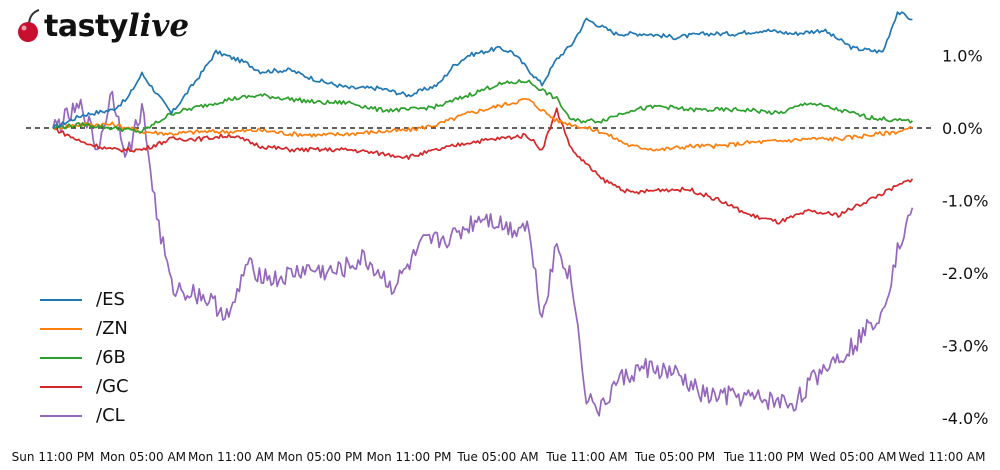  What do you see at coordinates (965, 418) in the screenshot?
I see `y-tick-label: -4.0%` at bounding box center [965, 418].